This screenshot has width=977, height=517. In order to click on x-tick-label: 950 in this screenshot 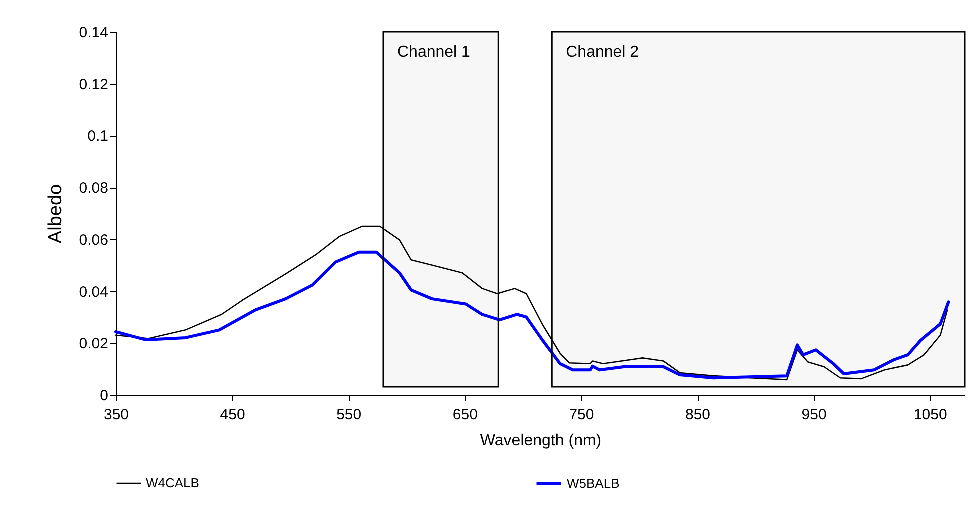, I will do `click(814, 415)`.